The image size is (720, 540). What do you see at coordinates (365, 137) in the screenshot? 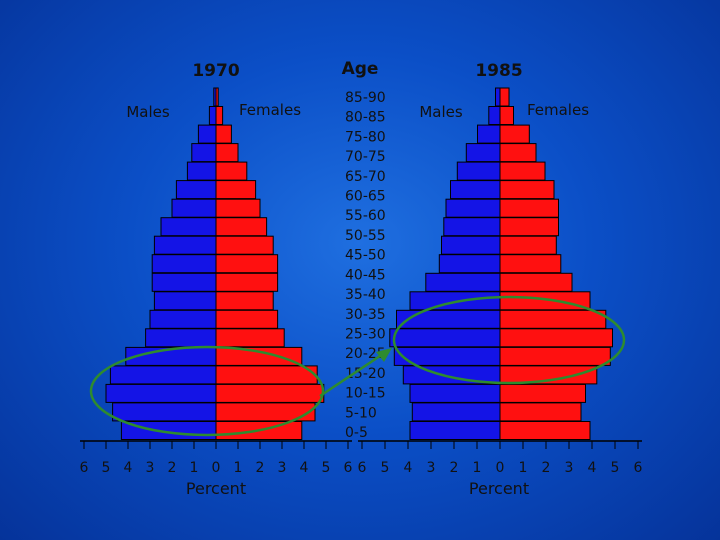
I see `age-group-label: 75-80` at bounding box center [365, 137].